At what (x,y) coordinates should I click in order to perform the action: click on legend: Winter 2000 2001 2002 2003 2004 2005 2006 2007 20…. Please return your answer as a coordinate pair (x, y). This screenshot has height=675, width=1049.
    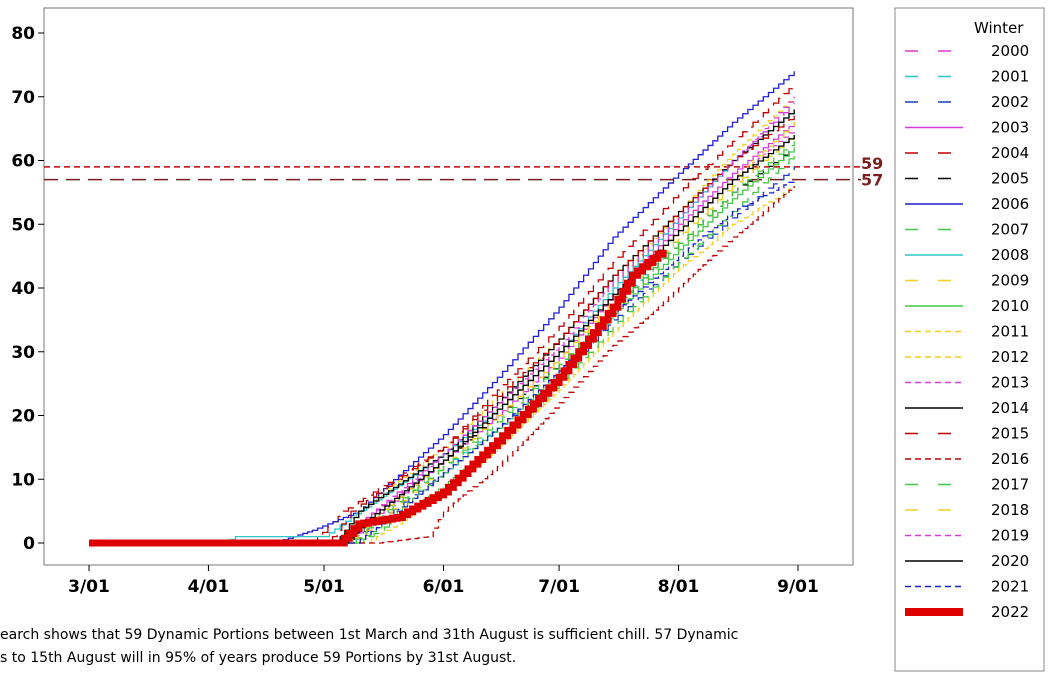
    Looking at the image, I should click on (969, 339).